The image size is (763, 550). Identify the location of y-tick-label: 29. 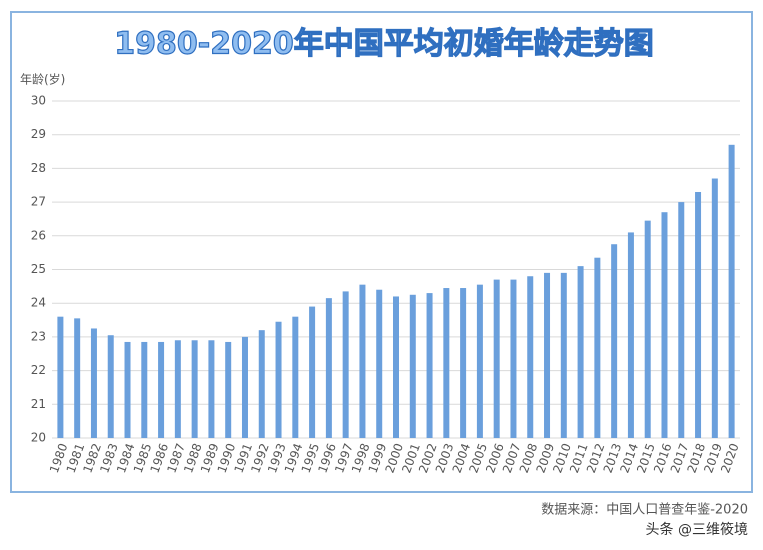
(38, 134).